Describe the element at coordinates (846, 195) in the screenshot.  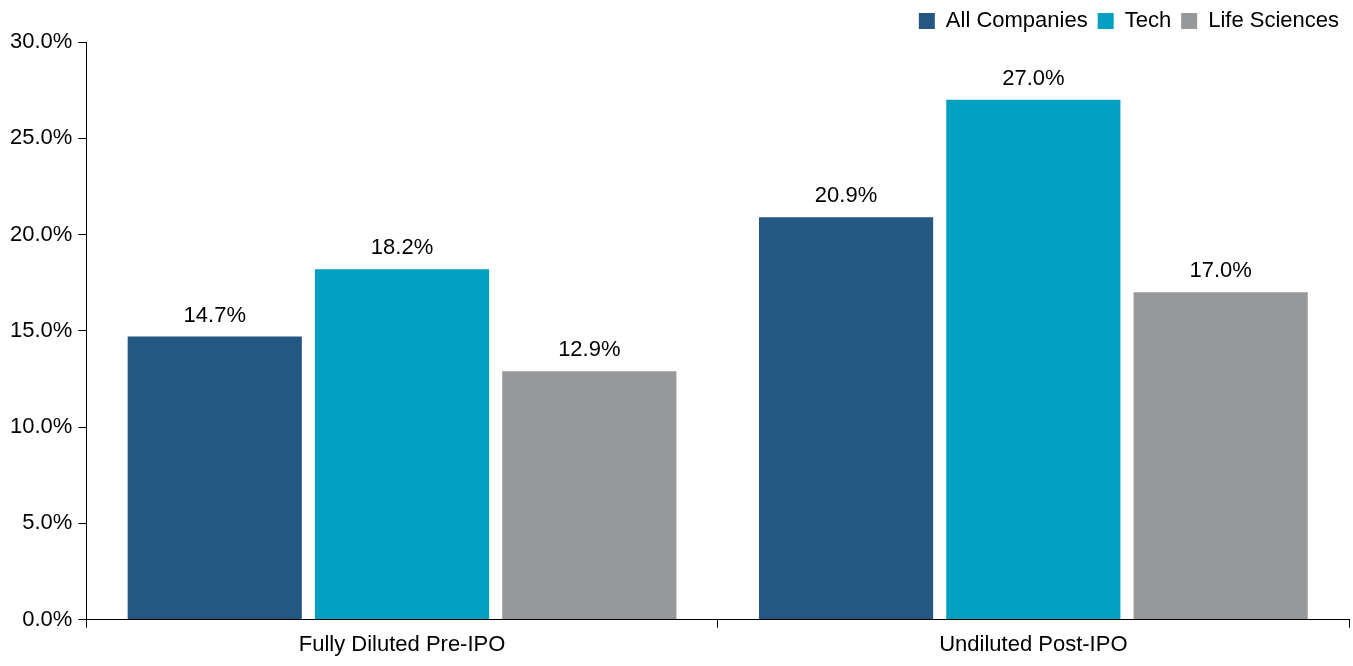
I see `data-label: 20.9%` at that location.